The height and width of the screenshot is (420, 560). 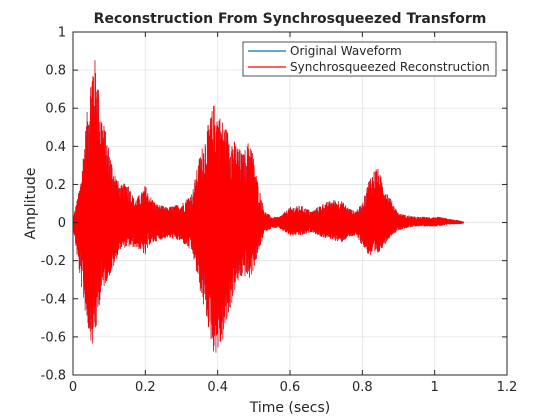 What do you see at coordinates (62, 223) in the screenshot?
I see `y-tick-label: 0` at bounding box center [62, 223].